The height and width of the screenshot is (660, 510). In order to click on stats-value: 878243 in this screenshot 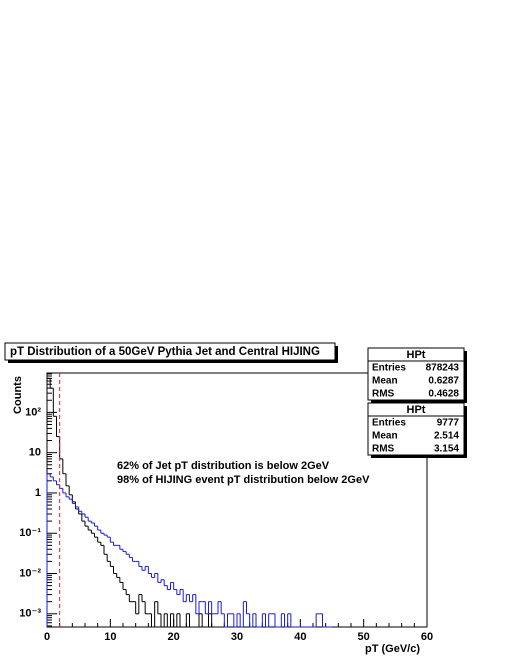, I will do `click(443, 368)`.